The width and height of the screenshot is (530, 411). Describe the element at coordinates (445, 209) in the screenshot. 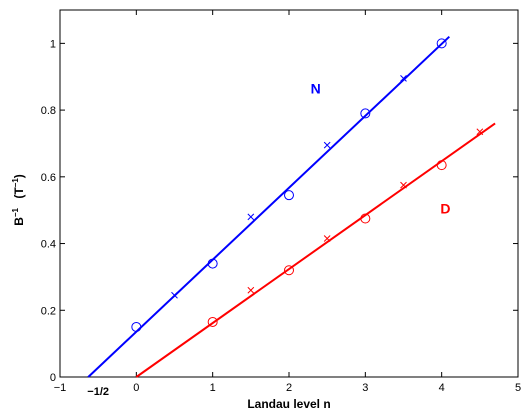

I see `series-d-label: D` at that location.